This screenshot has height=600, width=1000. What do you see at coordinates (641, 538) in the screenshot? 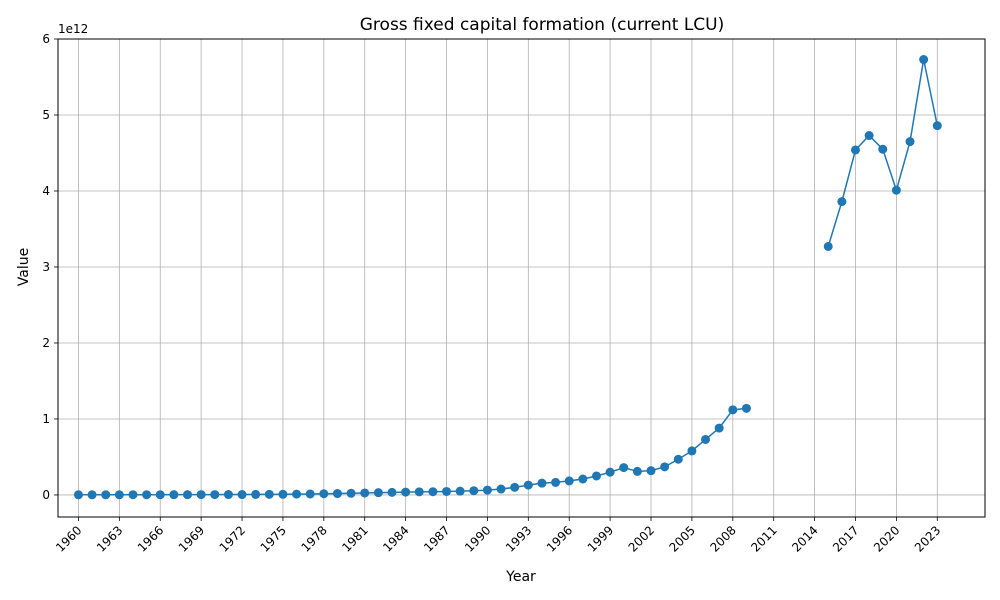
I see `x-tick-label: 2002` at bounding box center [641, 538].